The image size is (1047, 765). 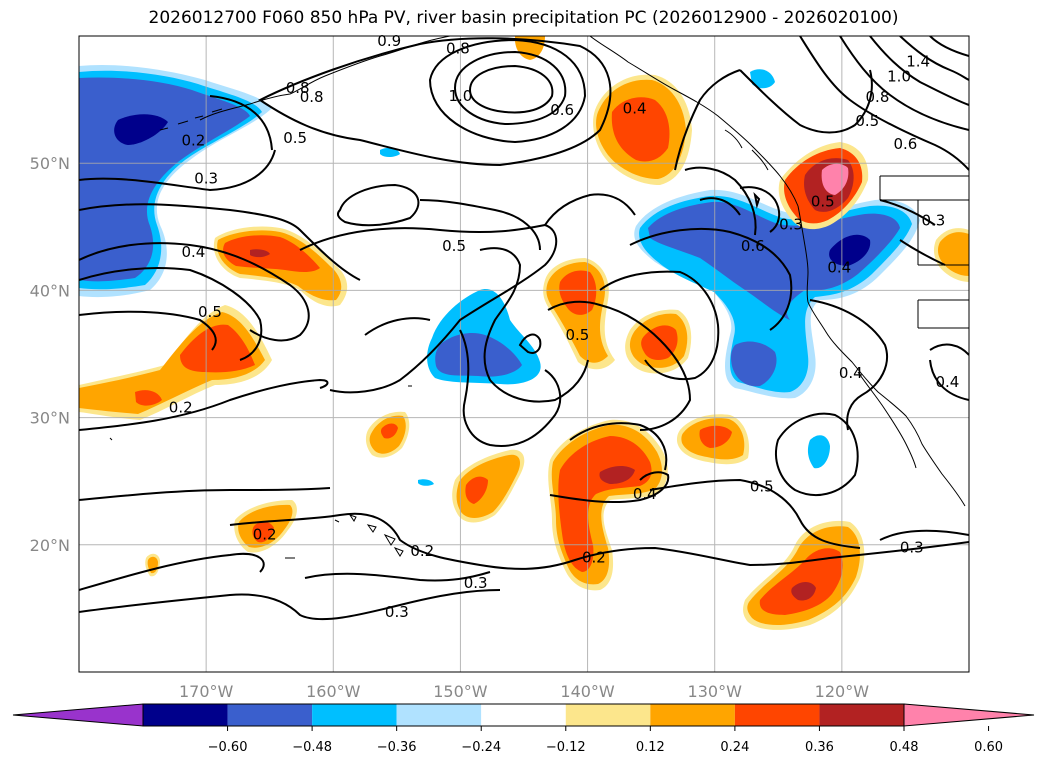 I want to click on colorbar-tick-label: 0.36, so click(x=819, y=747).